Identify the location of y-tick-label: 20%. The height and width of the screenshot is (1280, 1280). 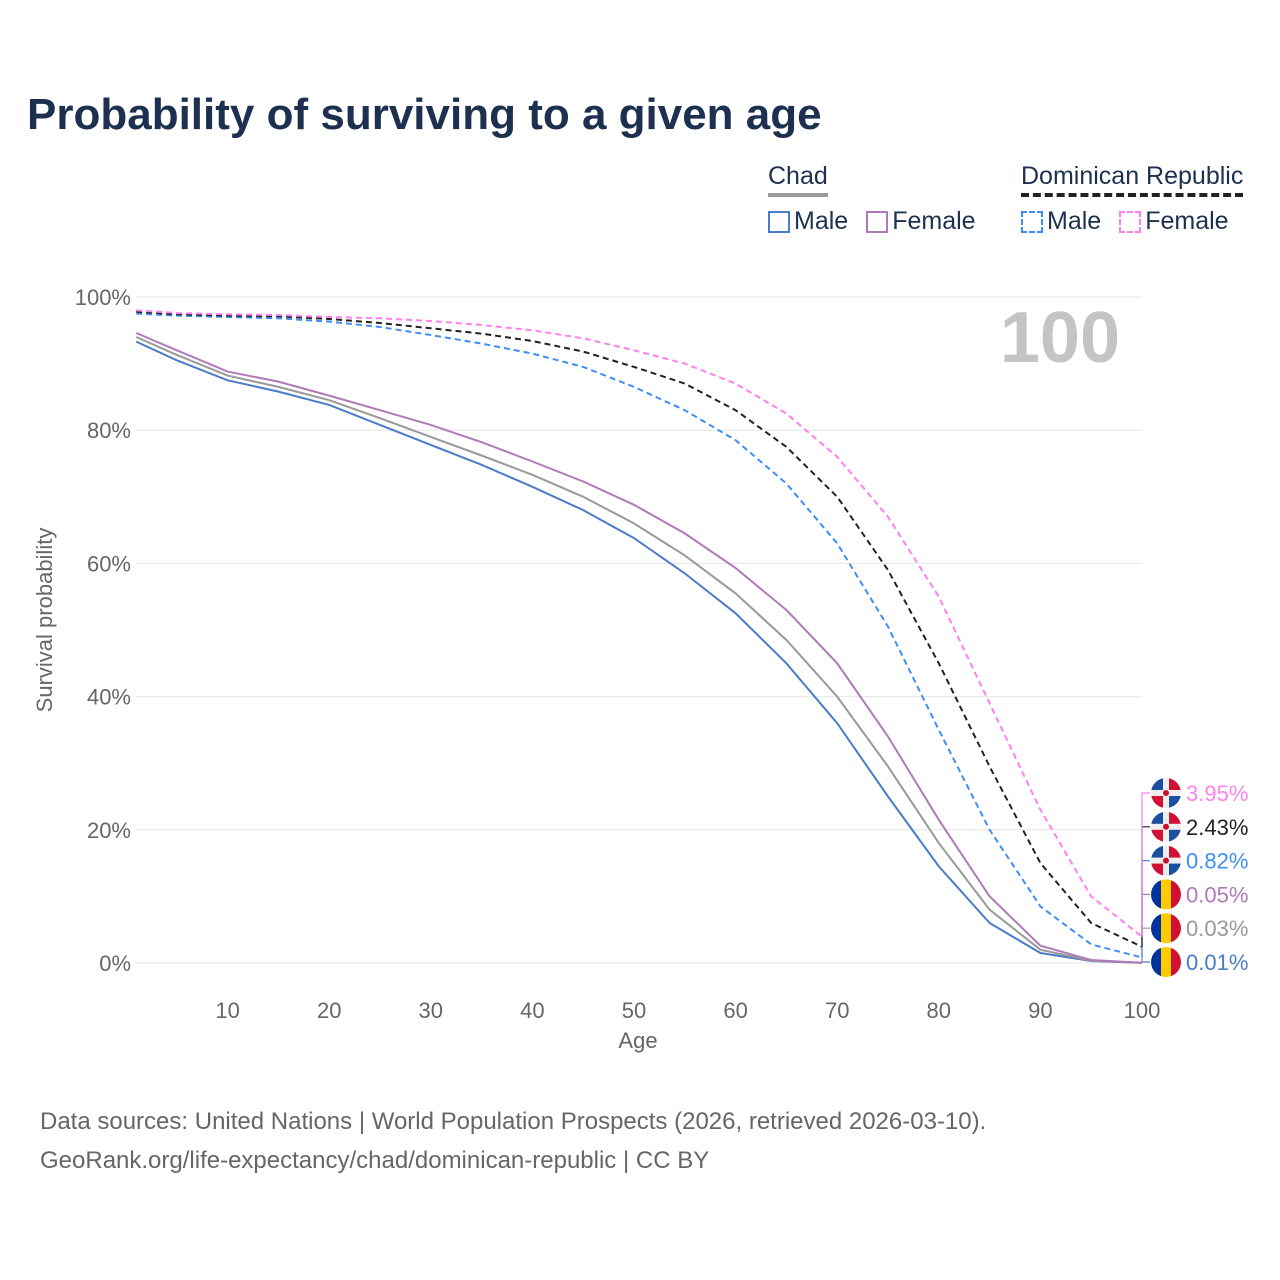
(109, 830).